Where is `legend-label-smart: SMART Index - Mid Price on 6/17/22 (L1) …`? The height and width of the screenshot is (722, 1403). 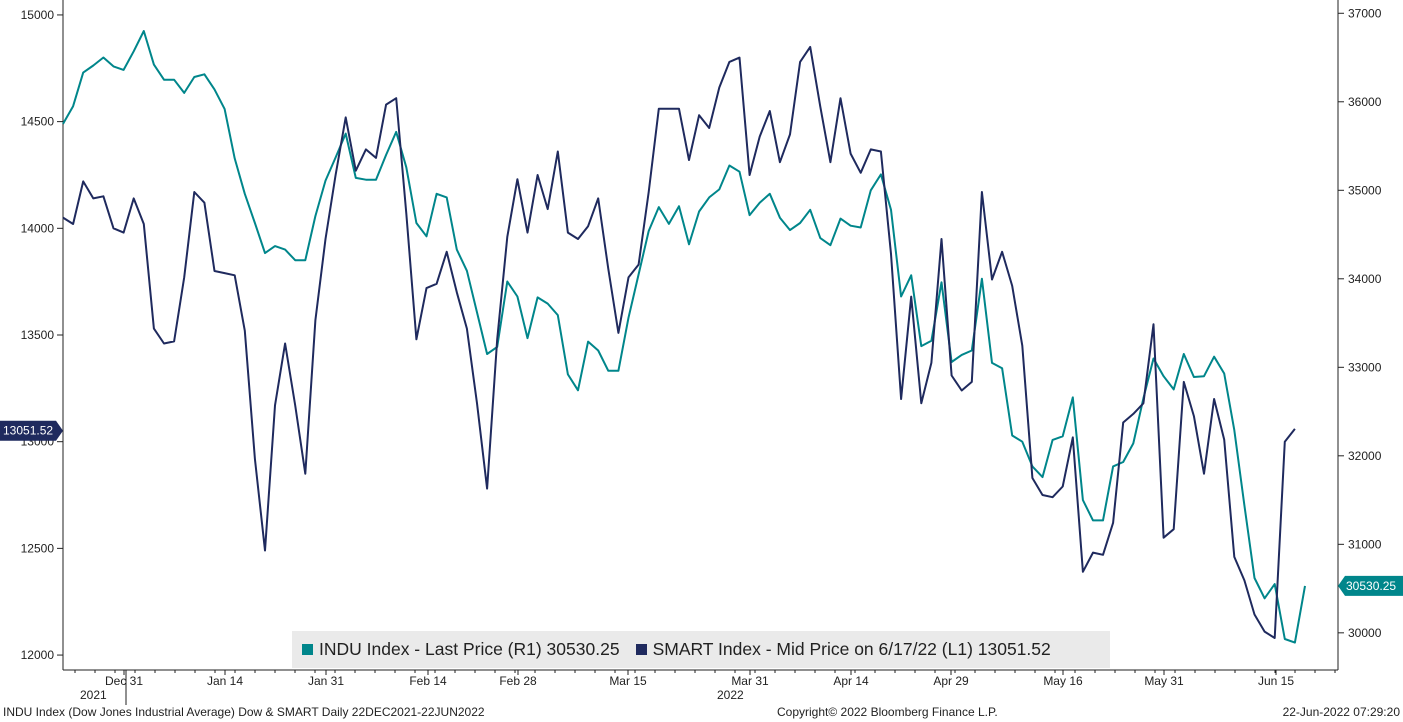
legend-label-smart: SMART Index - Mid Price on 6/17/22 (L1) … is located at coordinates (851, 649).